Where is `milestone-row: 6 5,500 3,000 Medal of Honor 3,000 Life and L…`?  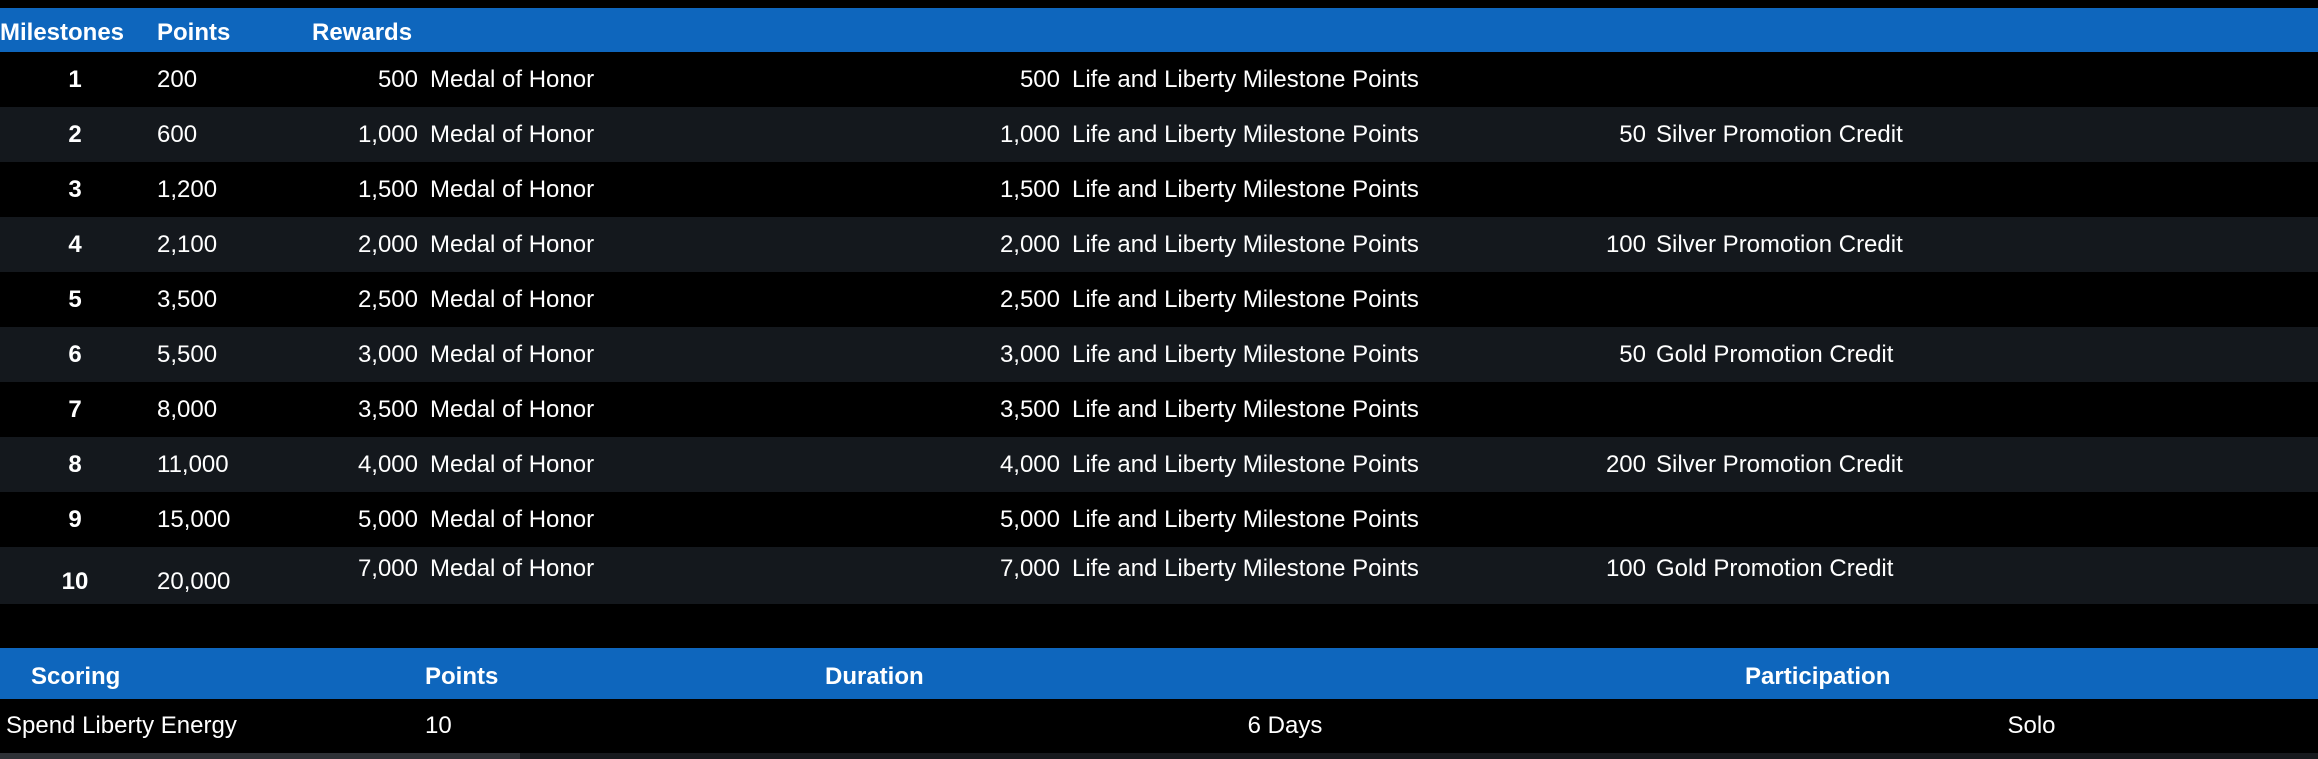 milestone-row: 6 5,500 3,000 Medal of Honor 3,000 Life and L… is located at coordinates (1159, 354).